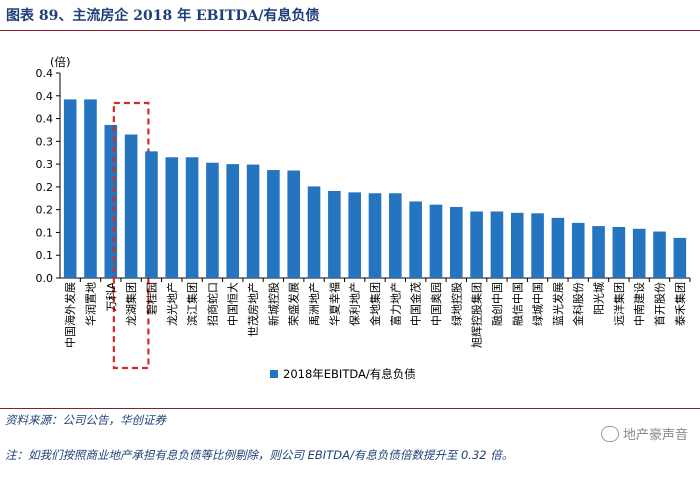 The width and height of the screenshot is (700, 477). What do you see at coordinates (294, 304) in the screenshot?
I see `x-tick-label: 荣盛发展` at bounding box center [294, 304].